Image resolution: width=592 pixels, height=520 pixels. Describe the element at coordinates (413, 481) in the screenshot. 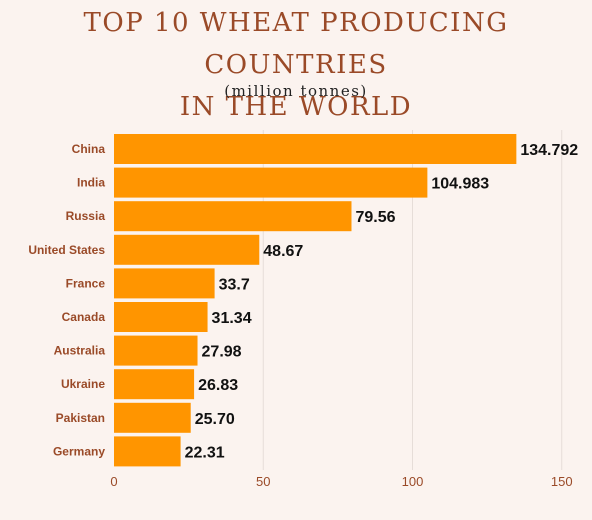

I see `x-tick-label: 100` at that location.